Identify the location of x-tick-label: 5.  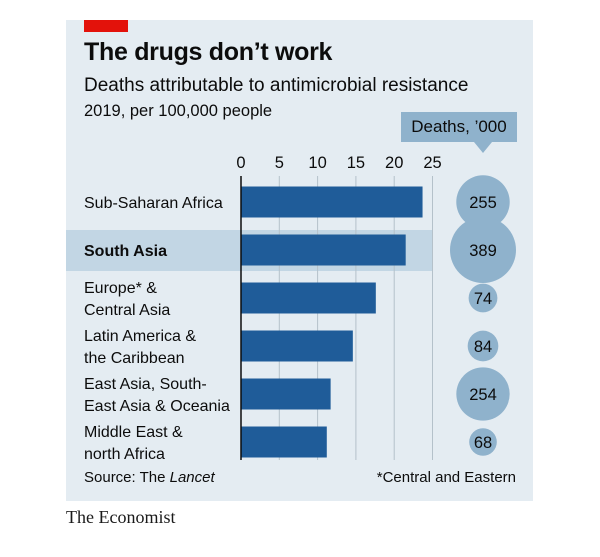
(279, 163).